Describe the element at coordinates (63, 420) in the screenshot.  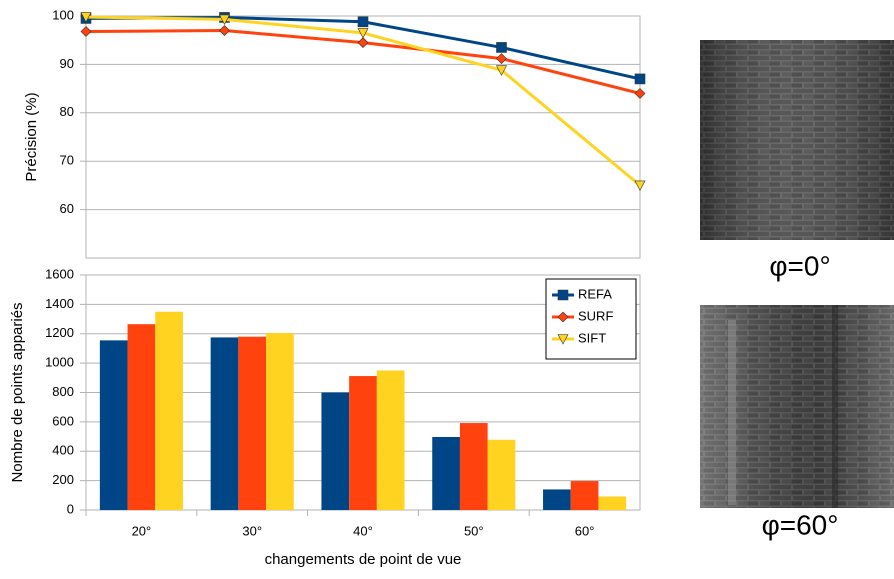
I see `y-tick-label: 600` at that location.